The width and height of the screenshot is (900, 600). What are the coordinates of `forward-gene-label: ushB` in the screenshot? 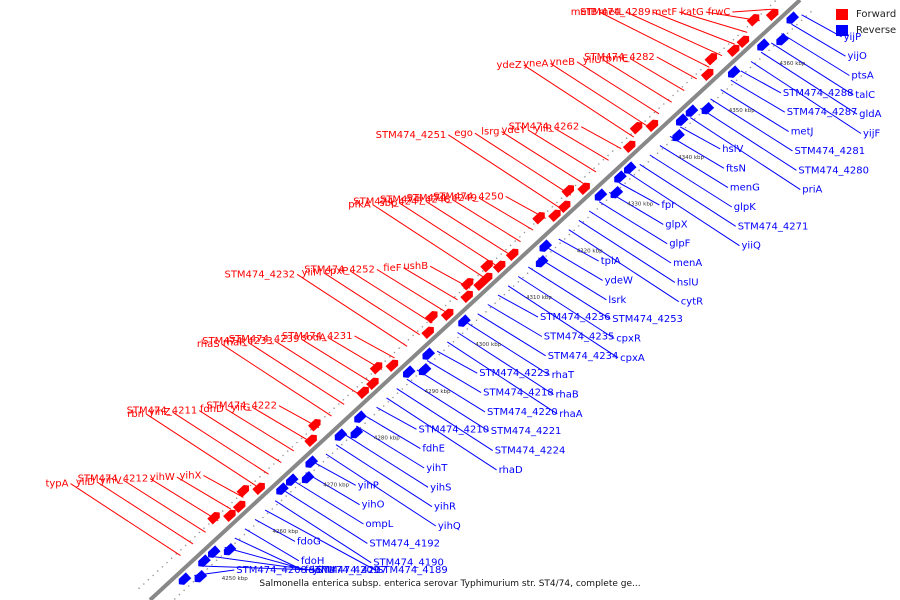 It's located at (415, 266).